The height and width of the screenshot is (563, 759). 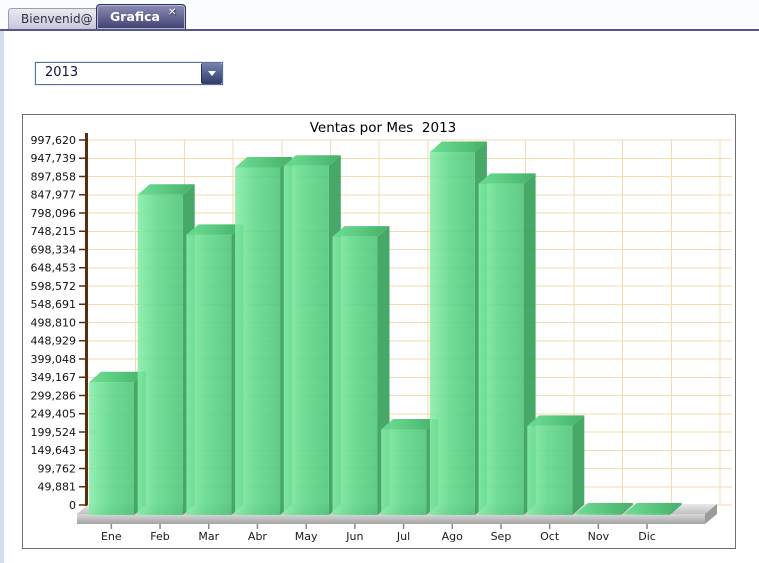 What do you see at coordinates (507, 344) in the screenshot?
I see `bar-sep` at bounding box center [507, 344].